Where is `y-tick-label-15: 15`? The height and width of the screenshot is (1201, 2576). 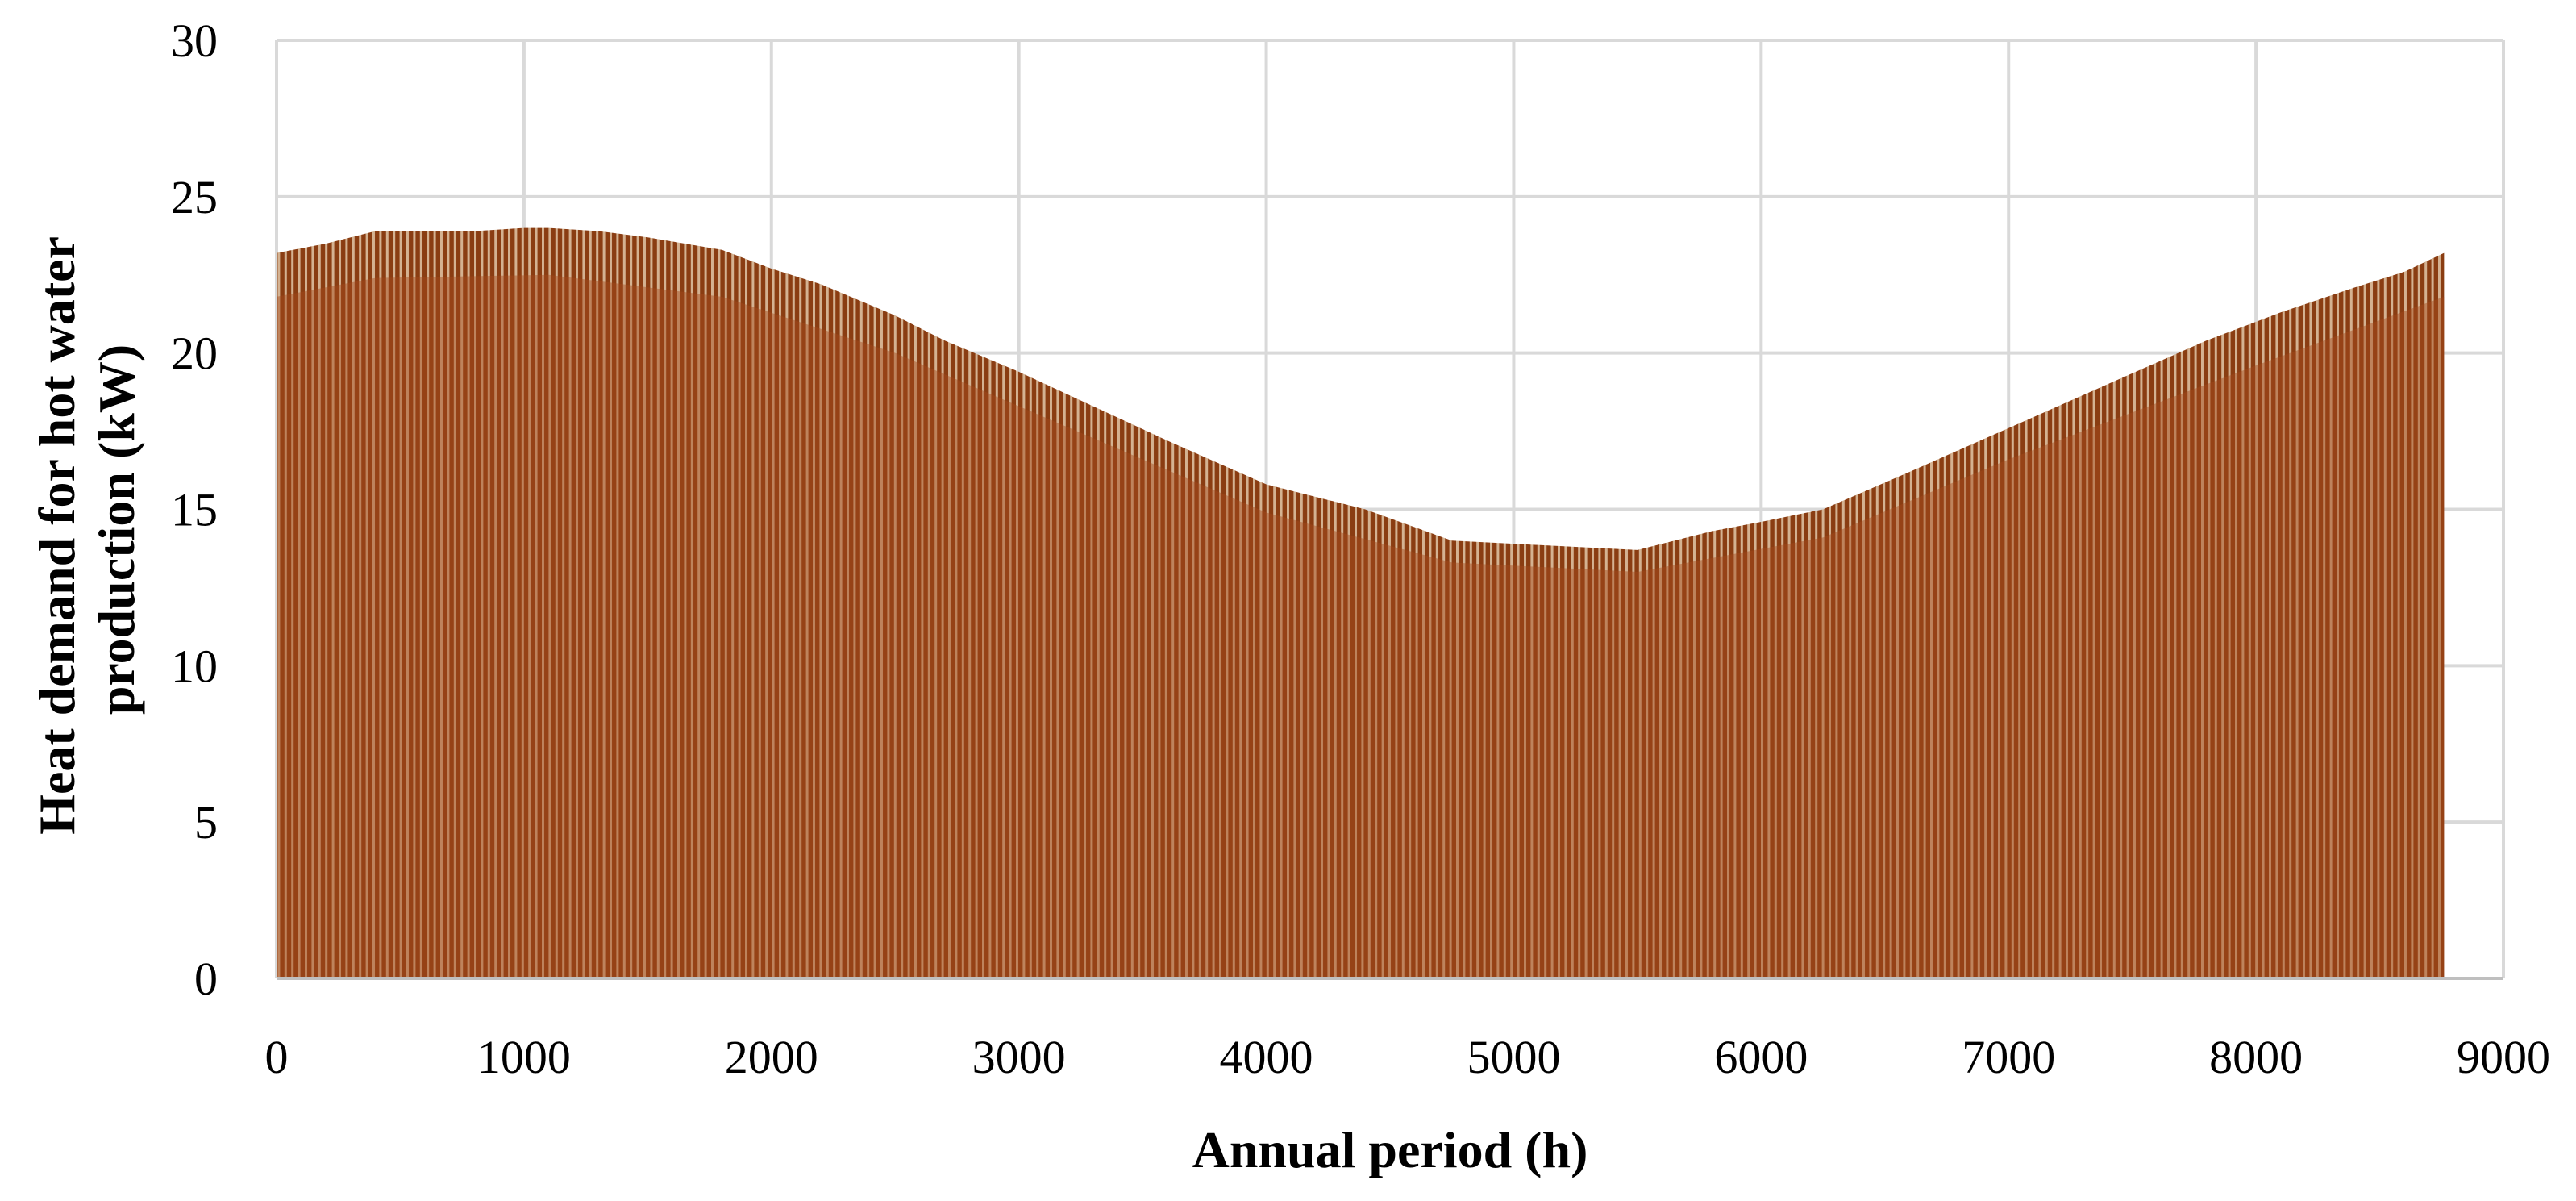
y-tick-label-15: 15 is located at coordinates (195, 510).